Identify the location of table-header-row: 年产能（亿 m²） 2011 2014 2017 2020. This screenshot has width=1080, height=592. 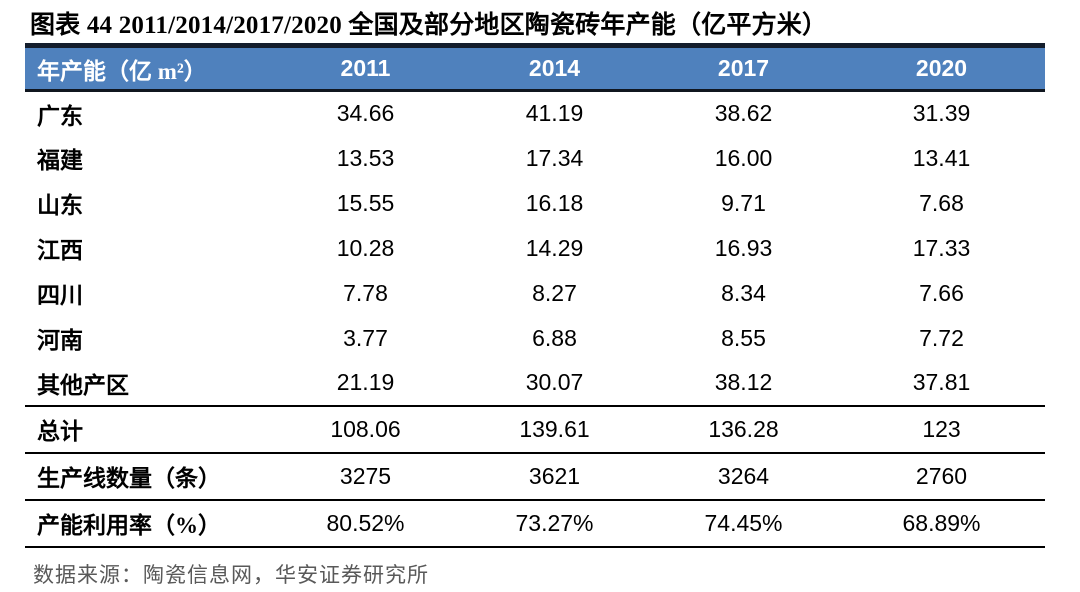
(535, 68).